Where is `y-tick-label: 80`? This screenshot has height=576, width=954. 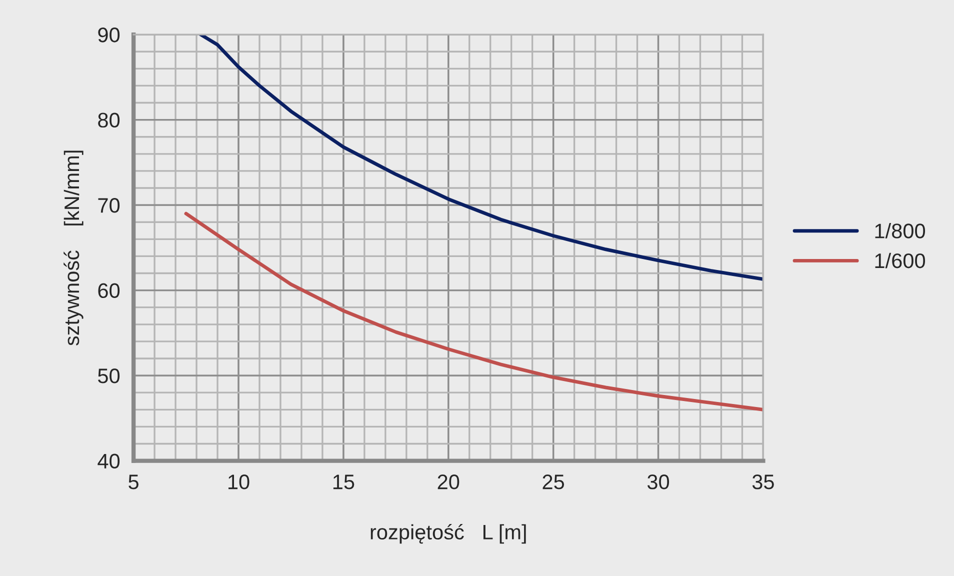
y-tick-label: 80 is located at coordinates (109, 120).